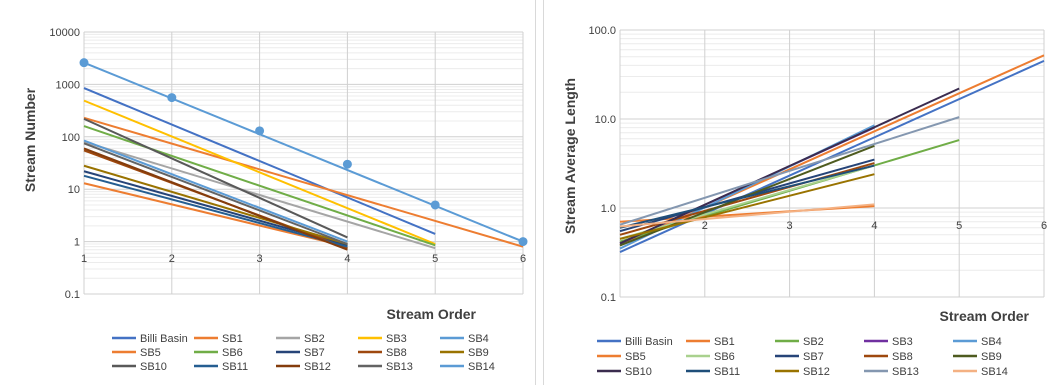 Image resolution: width=1051 pixels, height=385 pixels. Describe the element at coordinates (959, 226) in the screenshot. I see `x-tick-label: 5` at that location.